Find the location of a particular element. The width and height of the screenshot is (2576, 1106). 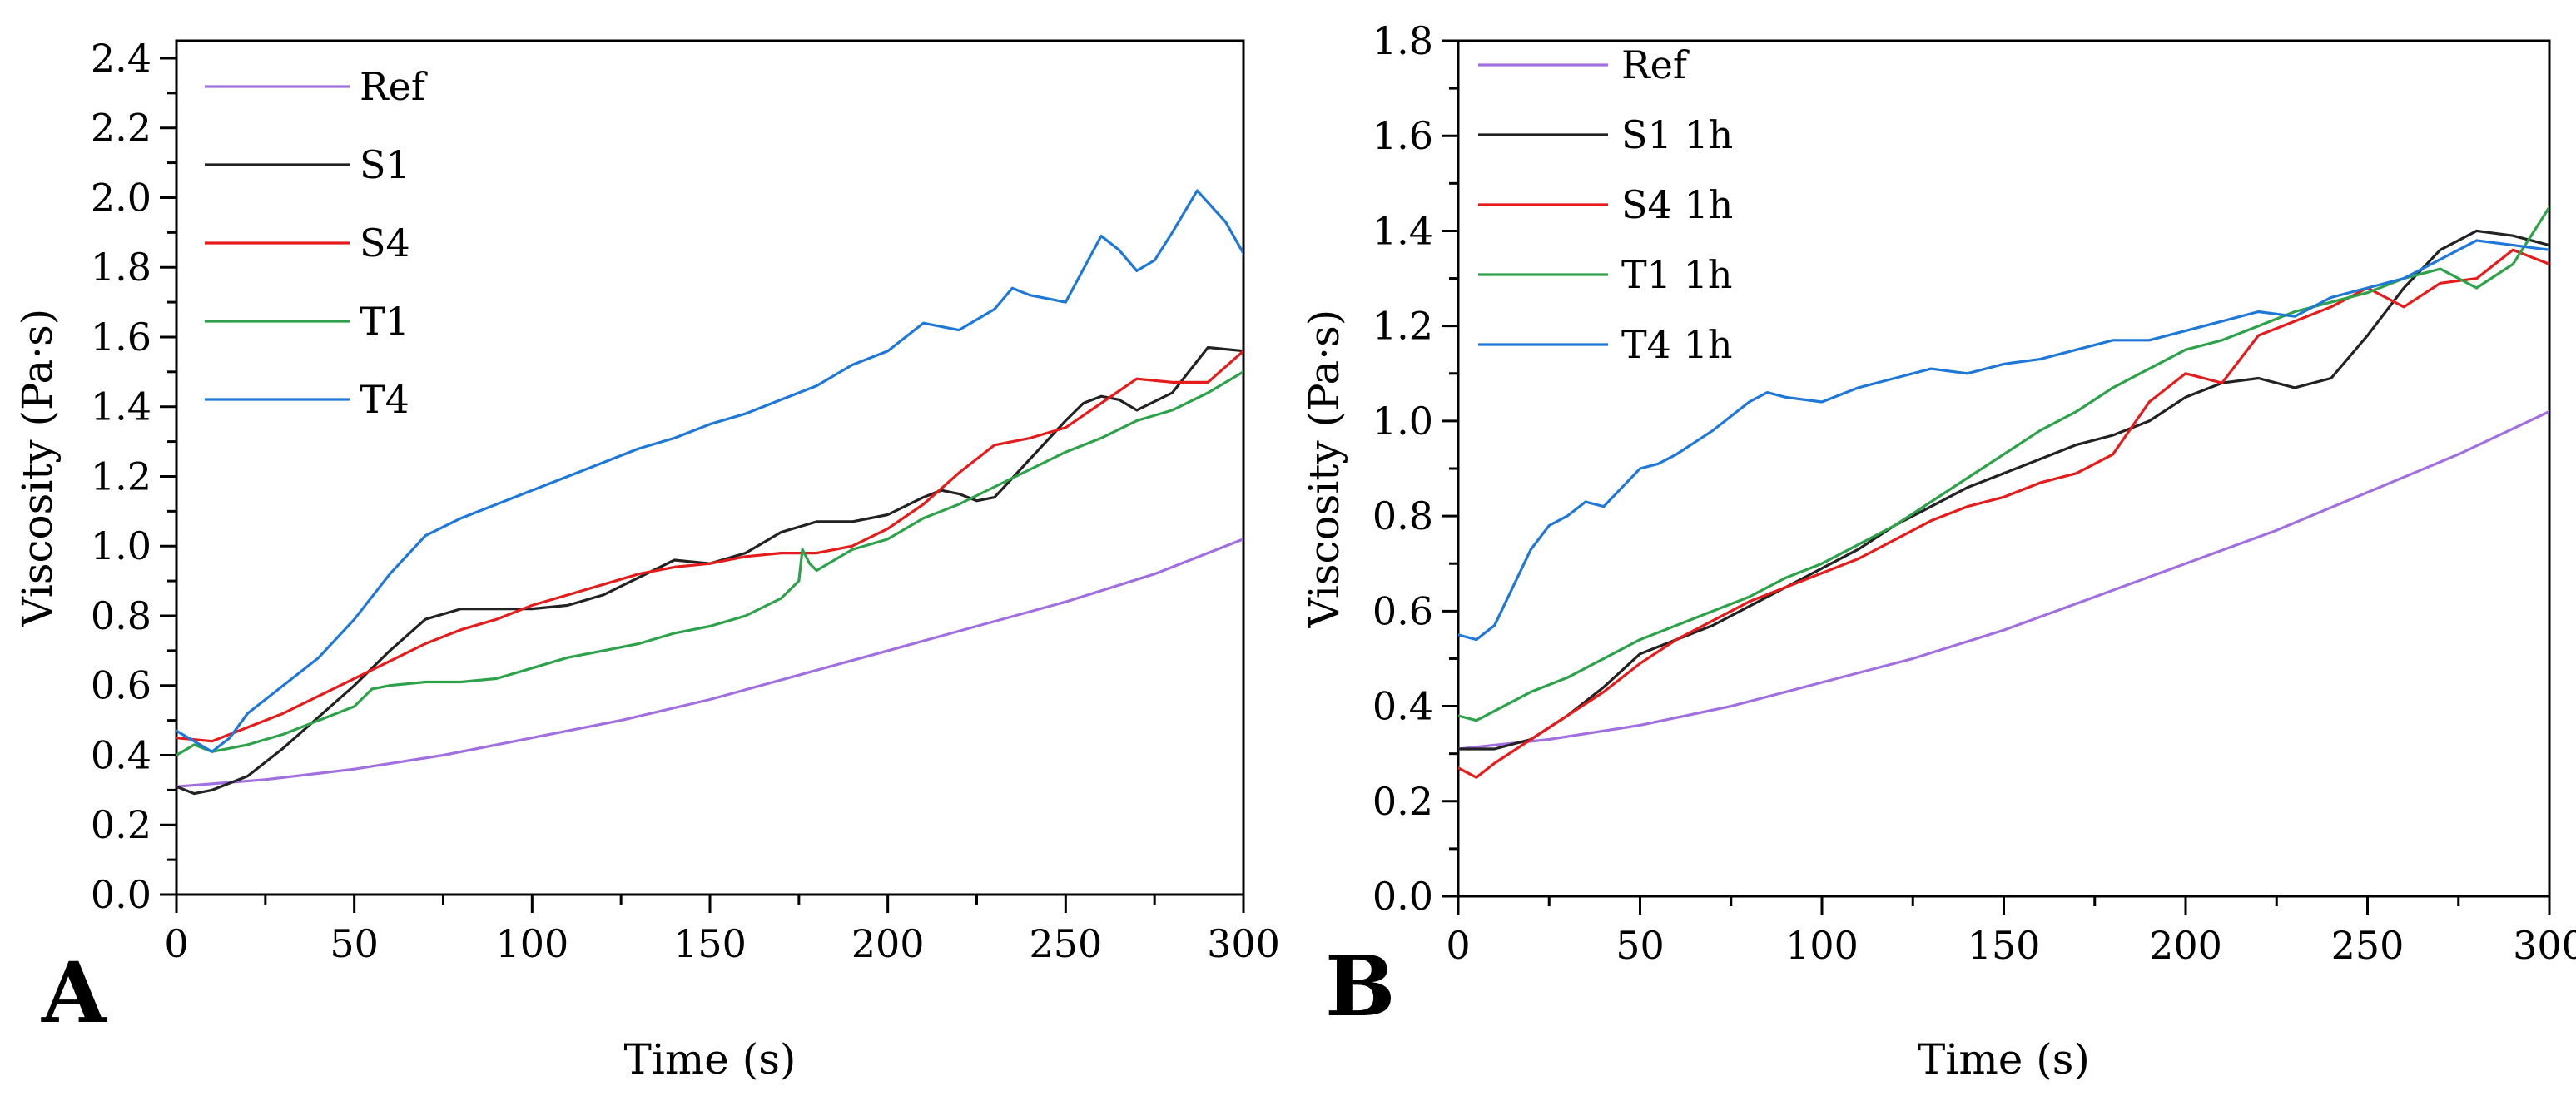

legend-label: T4 1h is located at coordinates (1676, 345).